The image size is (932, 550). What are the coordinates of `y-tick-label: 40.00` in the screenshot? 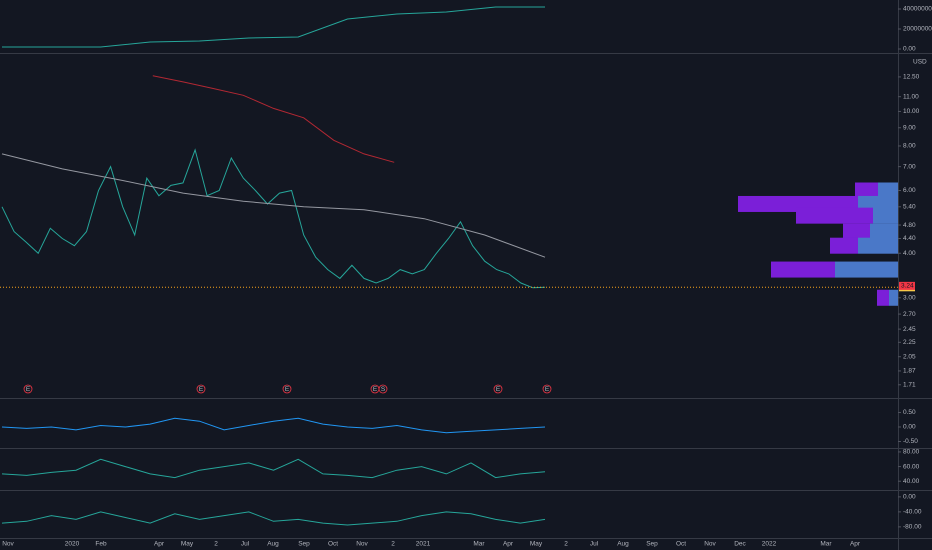 It's located at (911, 481).